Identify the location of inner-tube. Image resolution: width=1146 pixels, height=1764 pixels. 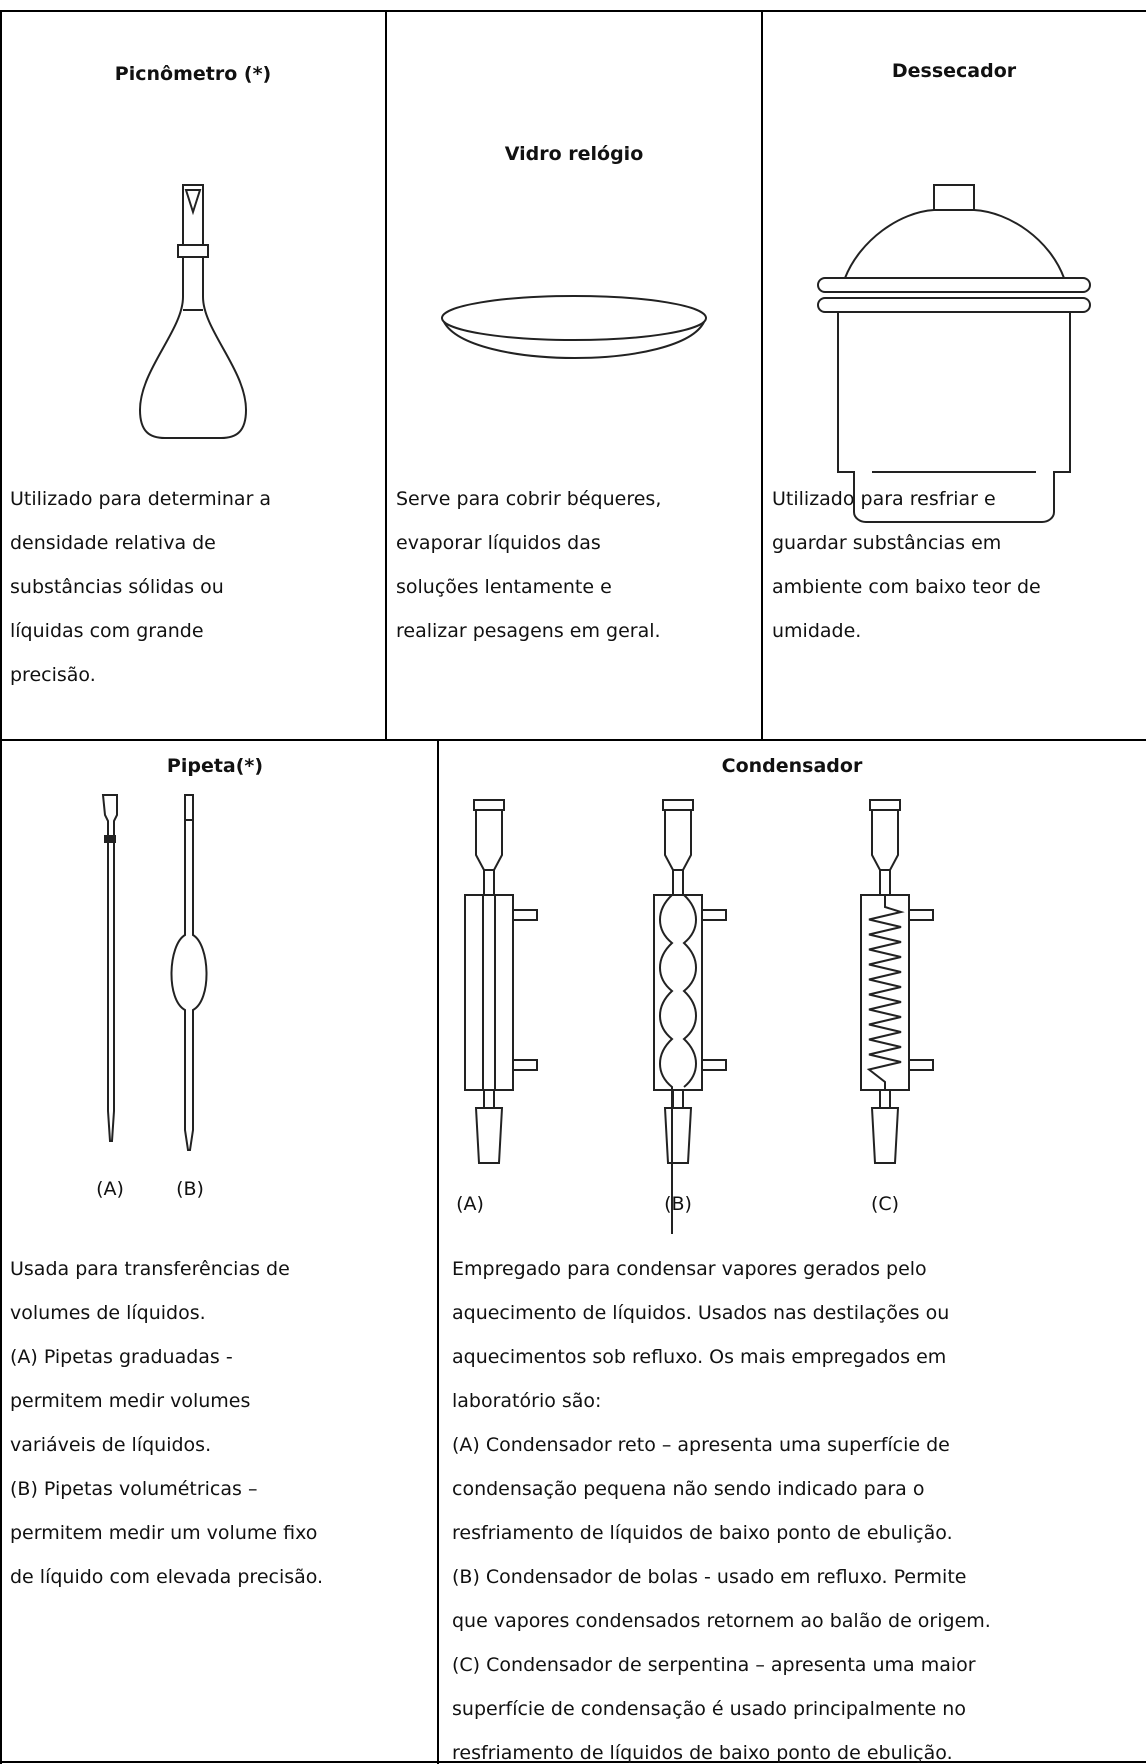
(489, 992).